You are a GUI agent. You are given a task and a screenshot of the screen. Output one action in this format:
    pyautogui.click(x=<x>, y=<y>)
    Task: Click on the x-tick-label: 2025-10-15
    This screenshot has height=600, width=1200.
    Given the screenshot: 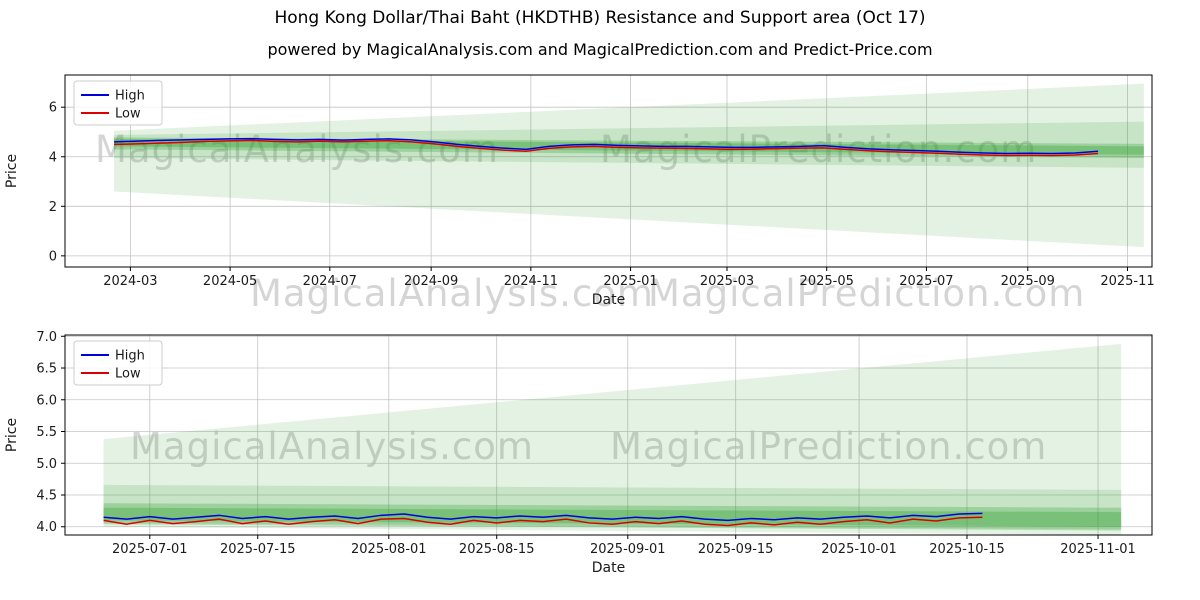 What is the action you would take?
    pyautogui.click(x=967, y=549)
    